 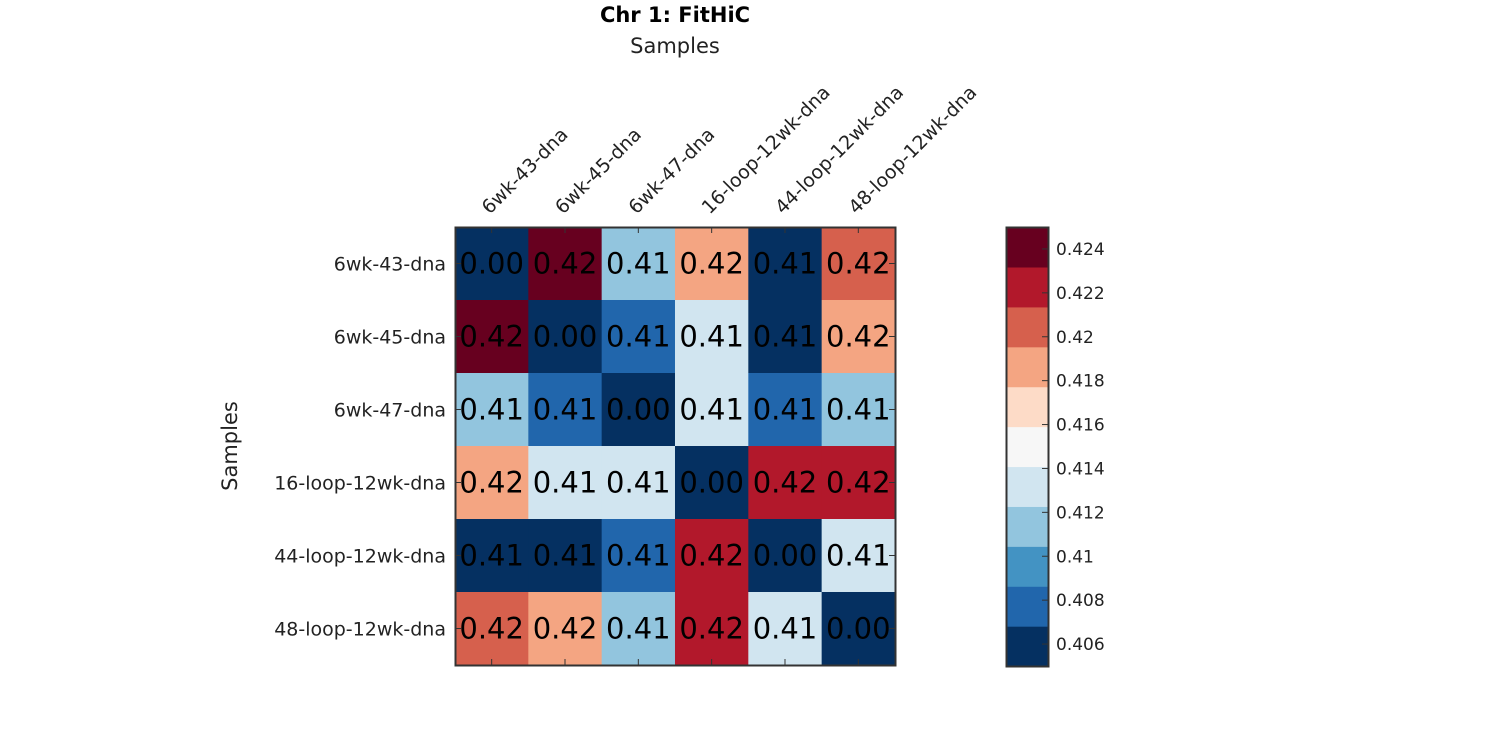 What do you see at coordinates (1080, 513) in the screenshot?
I see `colorbar-tick-label: 0.412` at bounding box center [1080, 513].